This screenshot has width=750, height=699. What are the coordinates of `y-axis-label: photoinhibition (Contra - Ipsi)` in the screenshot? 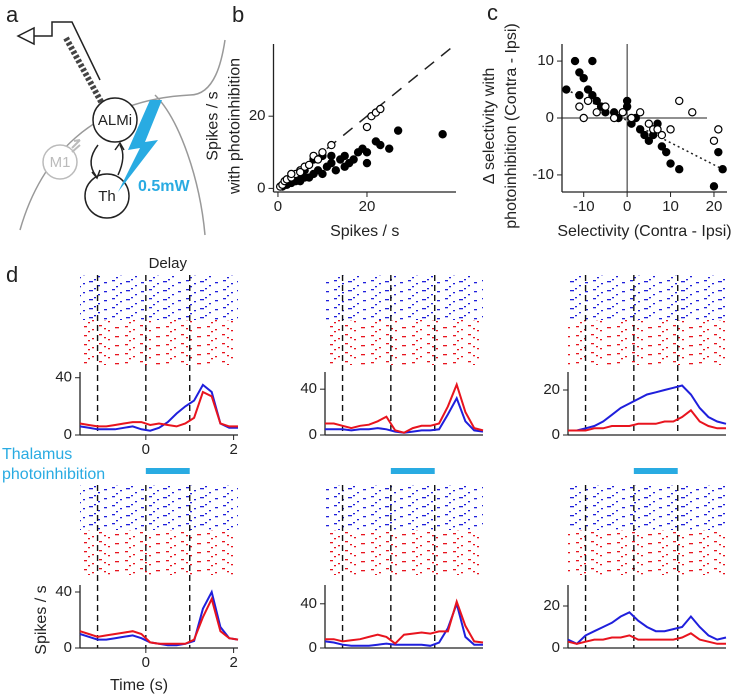 It's located at (511, 125).